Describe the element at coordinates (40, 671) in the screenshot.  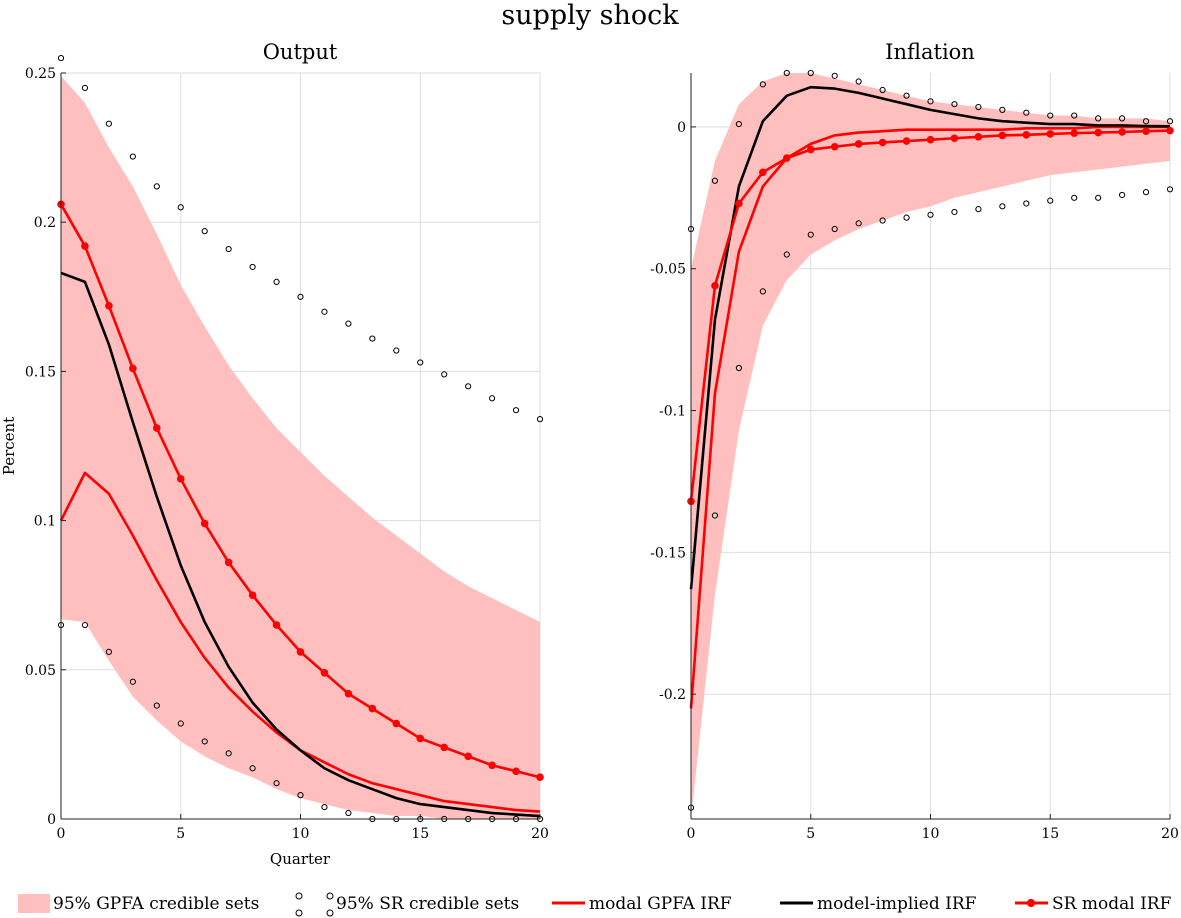
I see `y-tick-label: 0.05` at that location.